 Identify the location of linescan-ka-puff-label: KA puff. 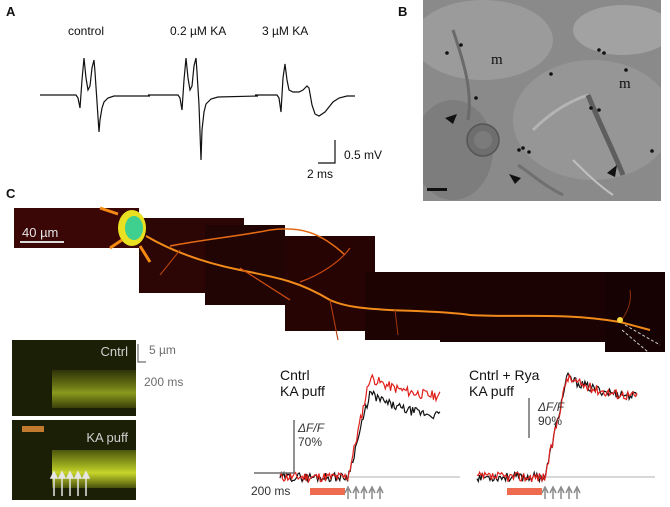
(107, 437).